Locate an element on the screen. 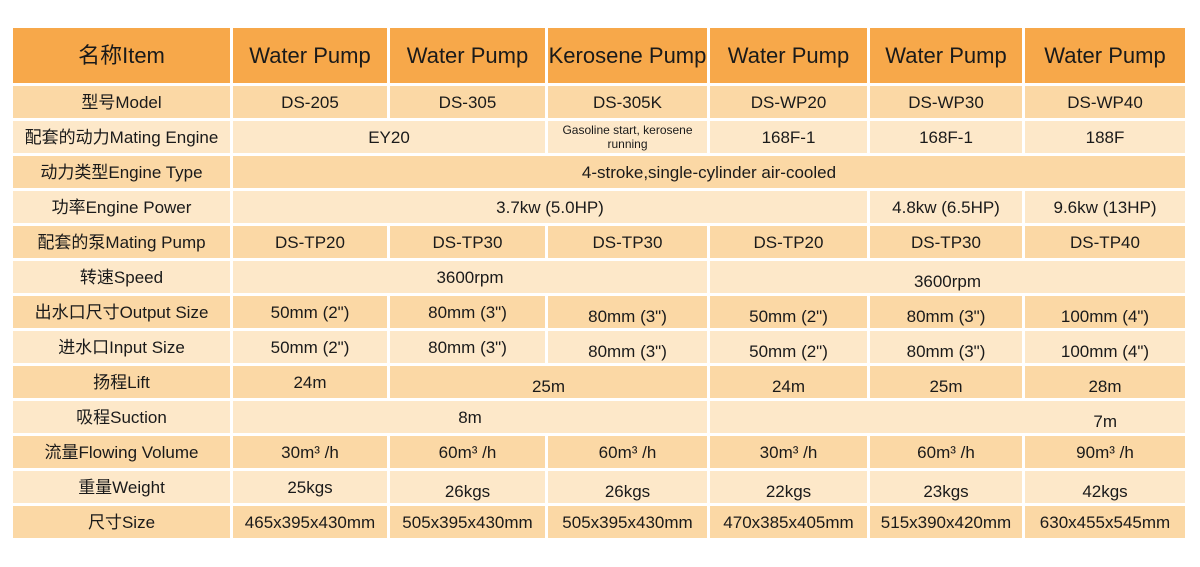 The height and width of the screenshot is (567, 1200). cell-value-text: 28m is located at coordinates (1105, 386).